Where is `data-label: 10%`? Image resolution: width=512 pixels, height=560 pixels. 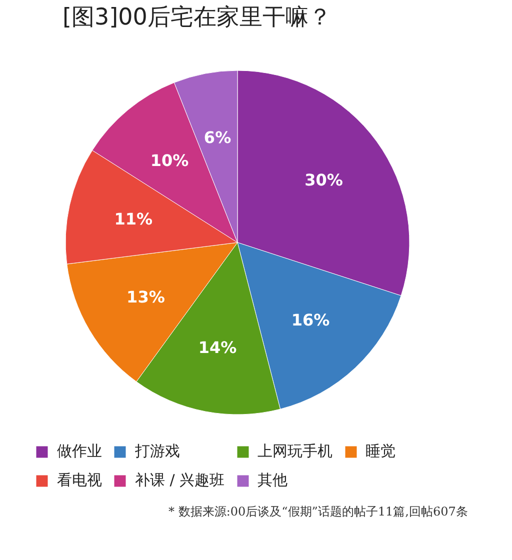
data-label: 10% is located at coordinates (169, 160).